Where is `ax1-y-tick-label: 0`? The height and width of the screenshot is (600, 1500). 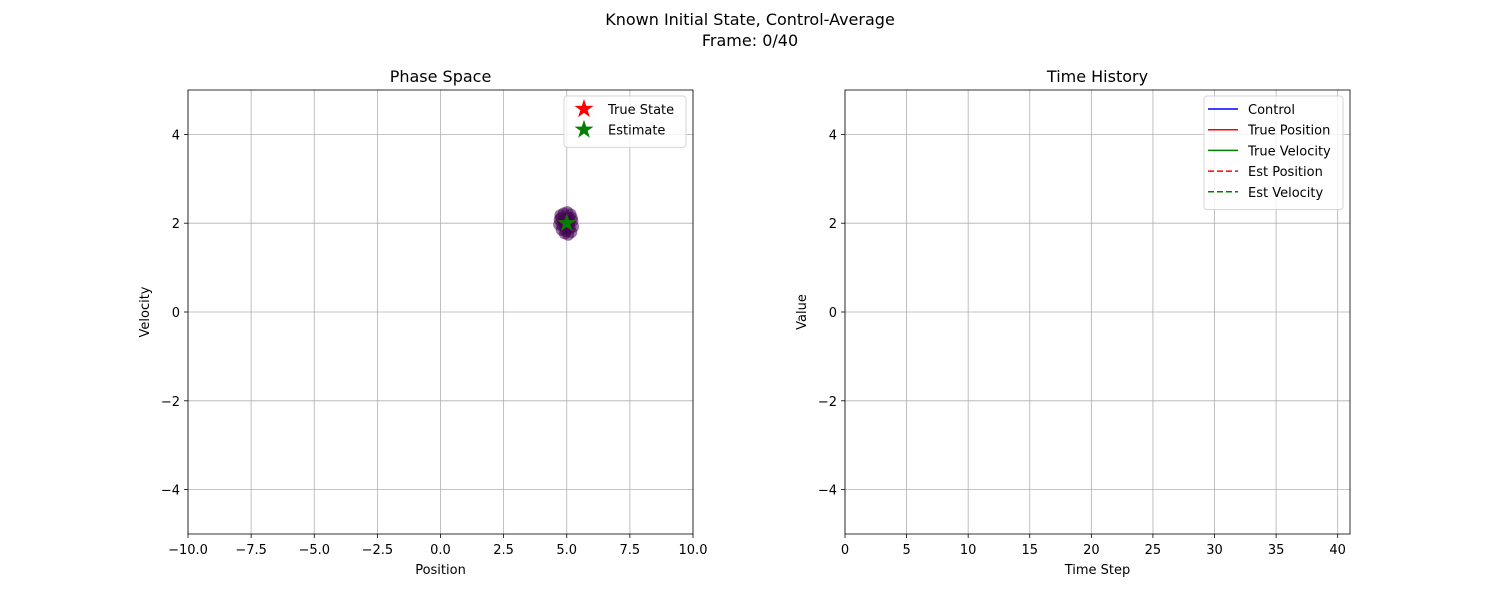 ax1-y-tick-label: 0 is located at coordinates (176, 313).